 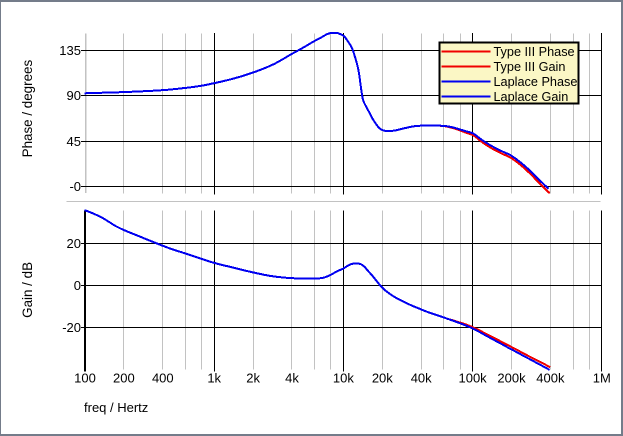 What do you see at coordinates (253, 378) in the screenshot?
I see `svg-text: 2k` at bounding box center [253, 378].